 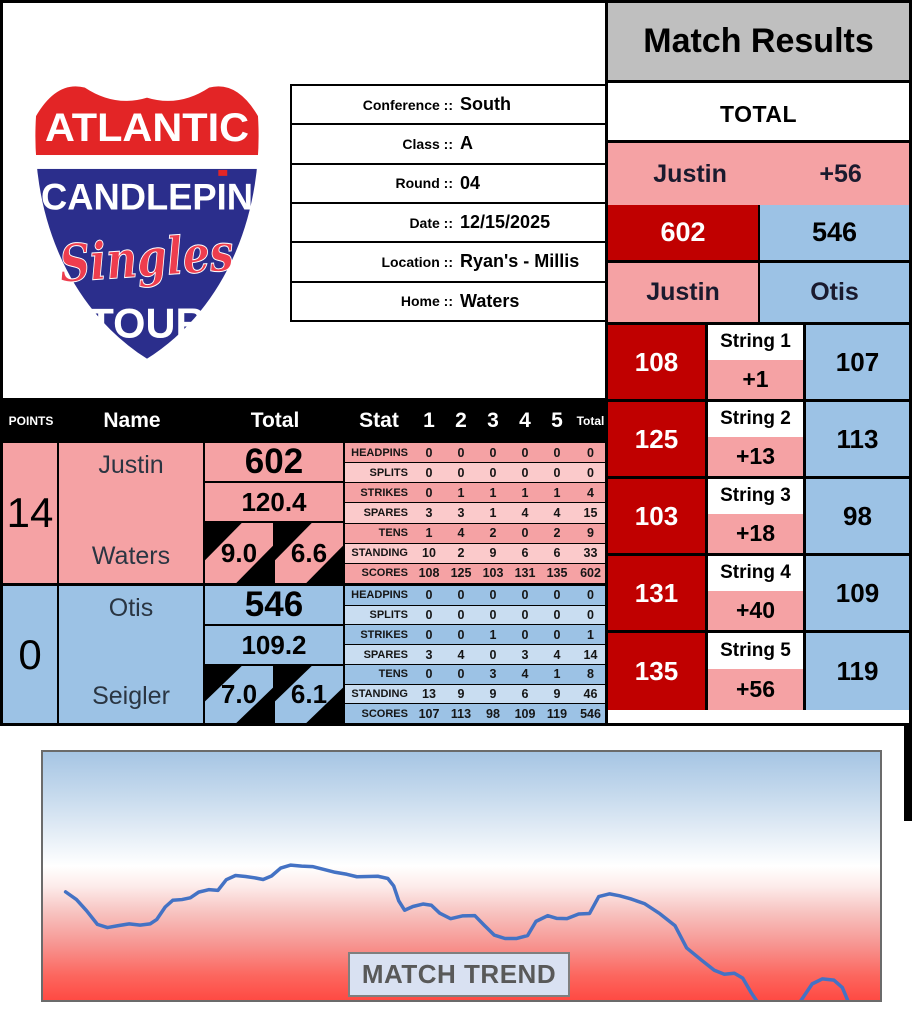 I want to click on stat-row: TENS 1 4 2 0 2 9, so click(x=476, y=533).